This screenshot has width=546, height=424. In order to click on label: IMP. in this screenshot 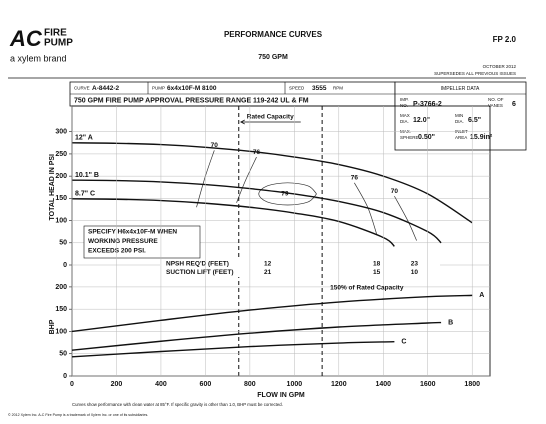, I will do `click(404, 99)`.